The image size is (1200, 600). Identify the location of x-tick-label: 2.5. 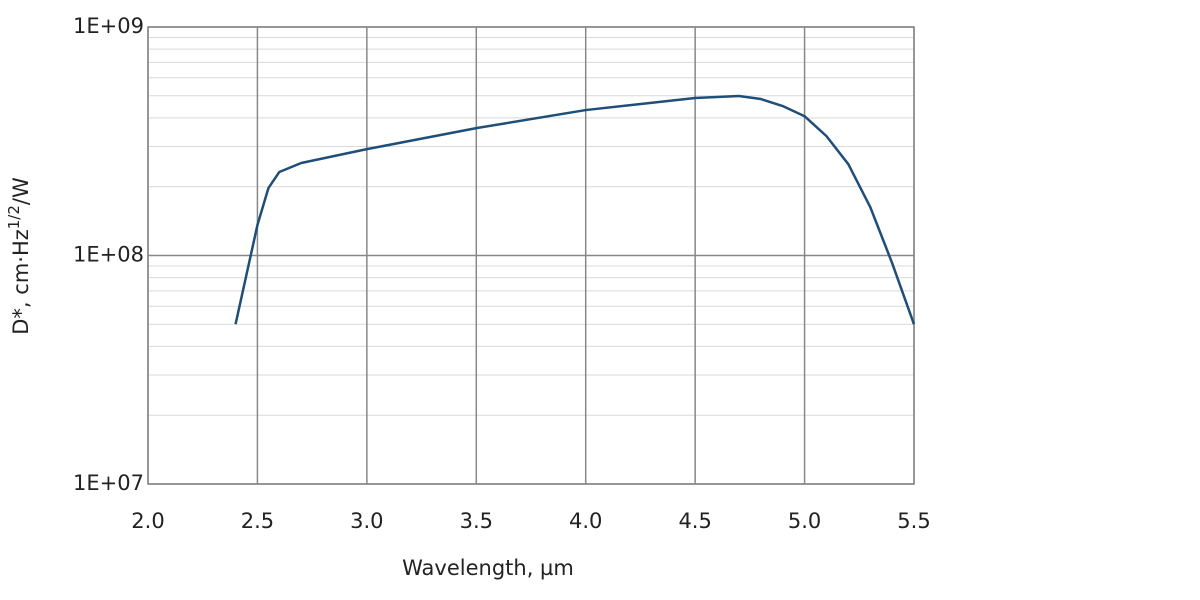
(257, 521).